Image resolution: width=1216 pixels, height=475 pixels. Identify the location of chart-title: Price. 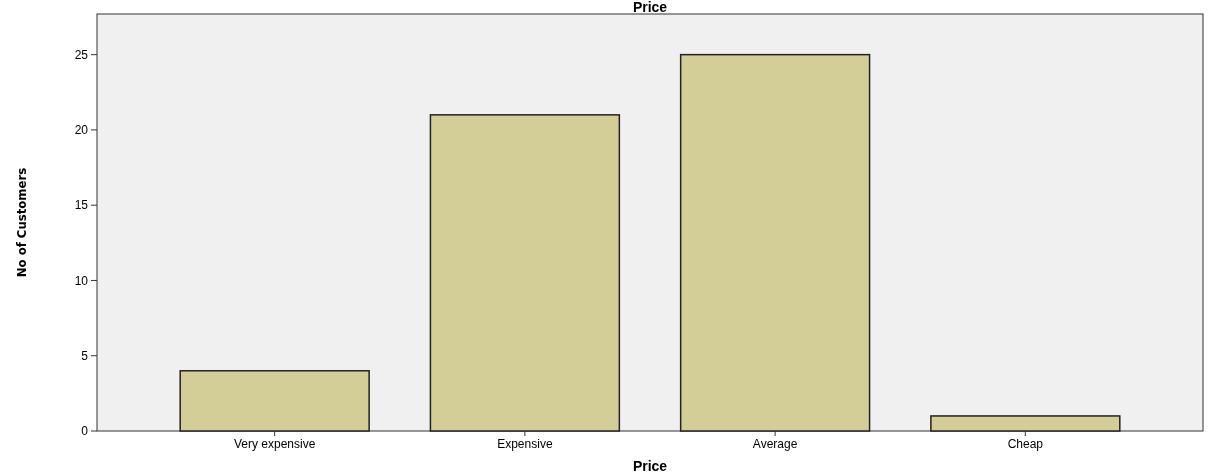
(650, 8).